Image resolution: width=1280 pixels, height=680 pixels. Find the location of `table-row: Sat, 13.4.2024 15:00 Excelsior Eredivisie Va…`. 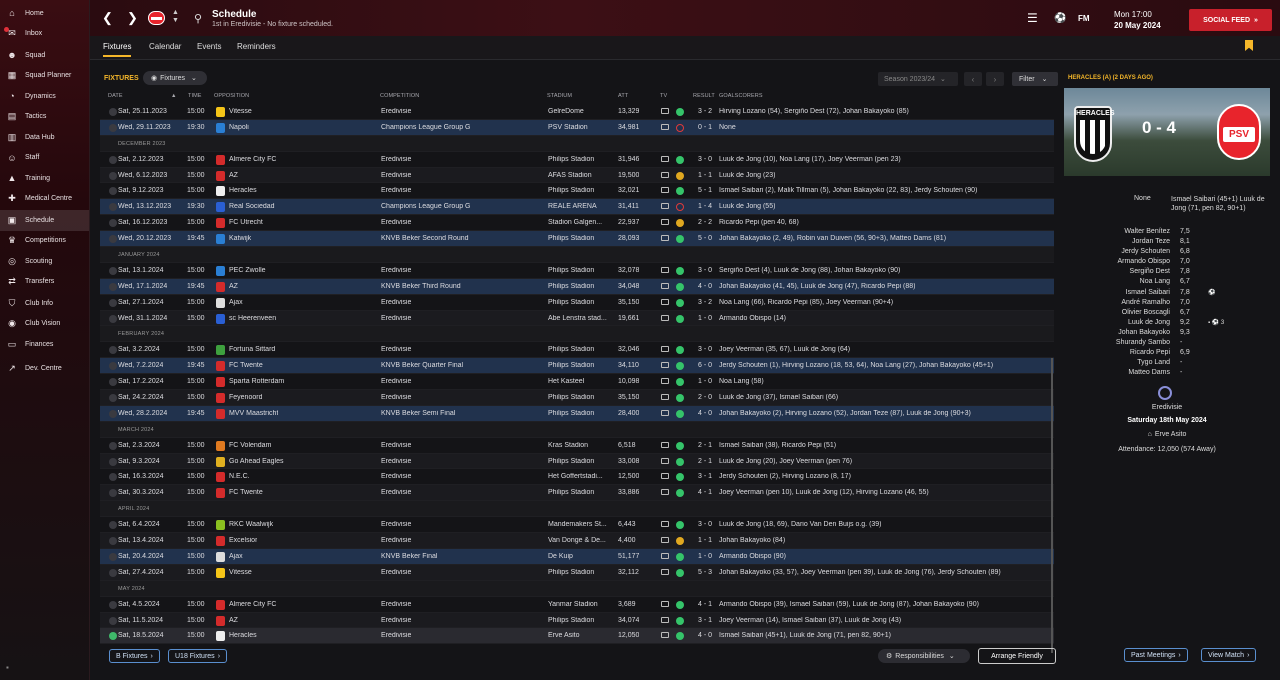

table-row: Sat, 13.4.2024 15:00 Excelsior Eredivisie Va… is located at coordinates (577, 541).